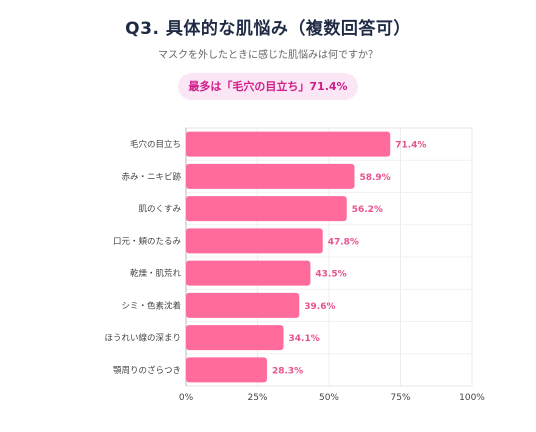 The image size is (536, 432). What do you see at coordinates (472, 398) in the screenshot?
I see `x-tick-label: 100%` at bounding box center [472, 398].